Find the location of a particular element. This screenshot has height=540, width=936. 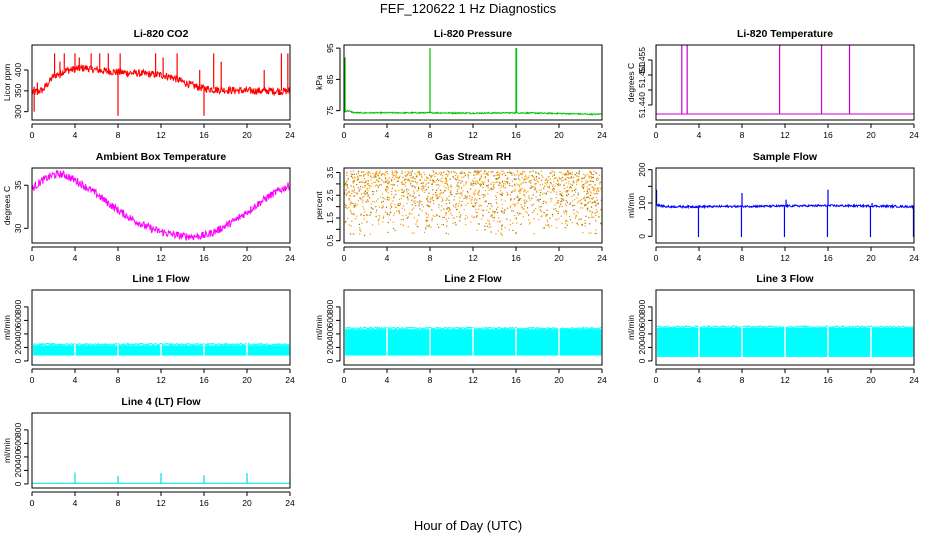

y-tick-label: 0 is located at coordinates (18, 483).